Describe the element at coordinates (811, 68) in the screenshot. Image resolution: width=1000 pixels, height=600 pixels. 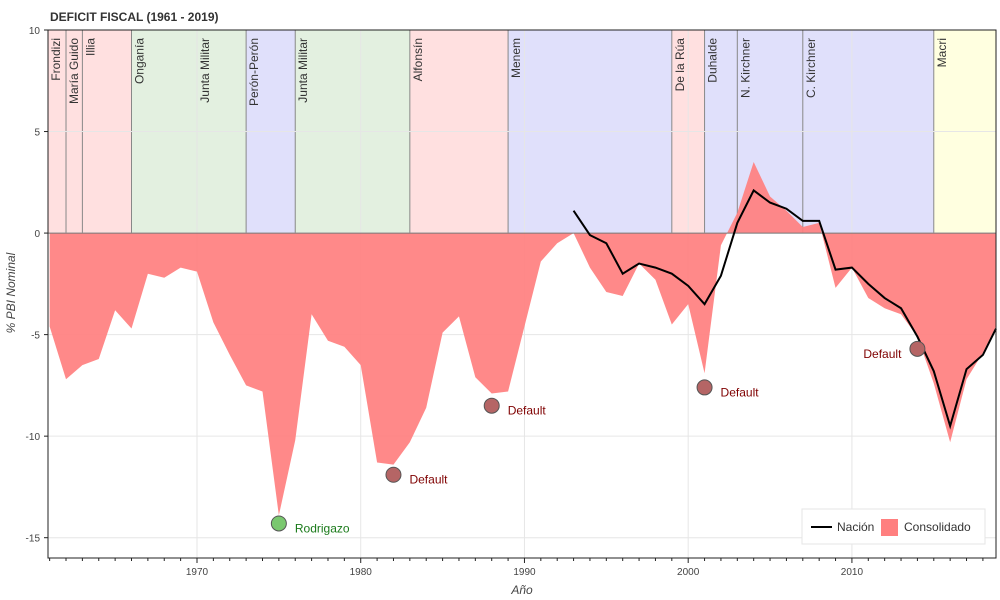
I see `period-label: C. Kirchner` at that location.